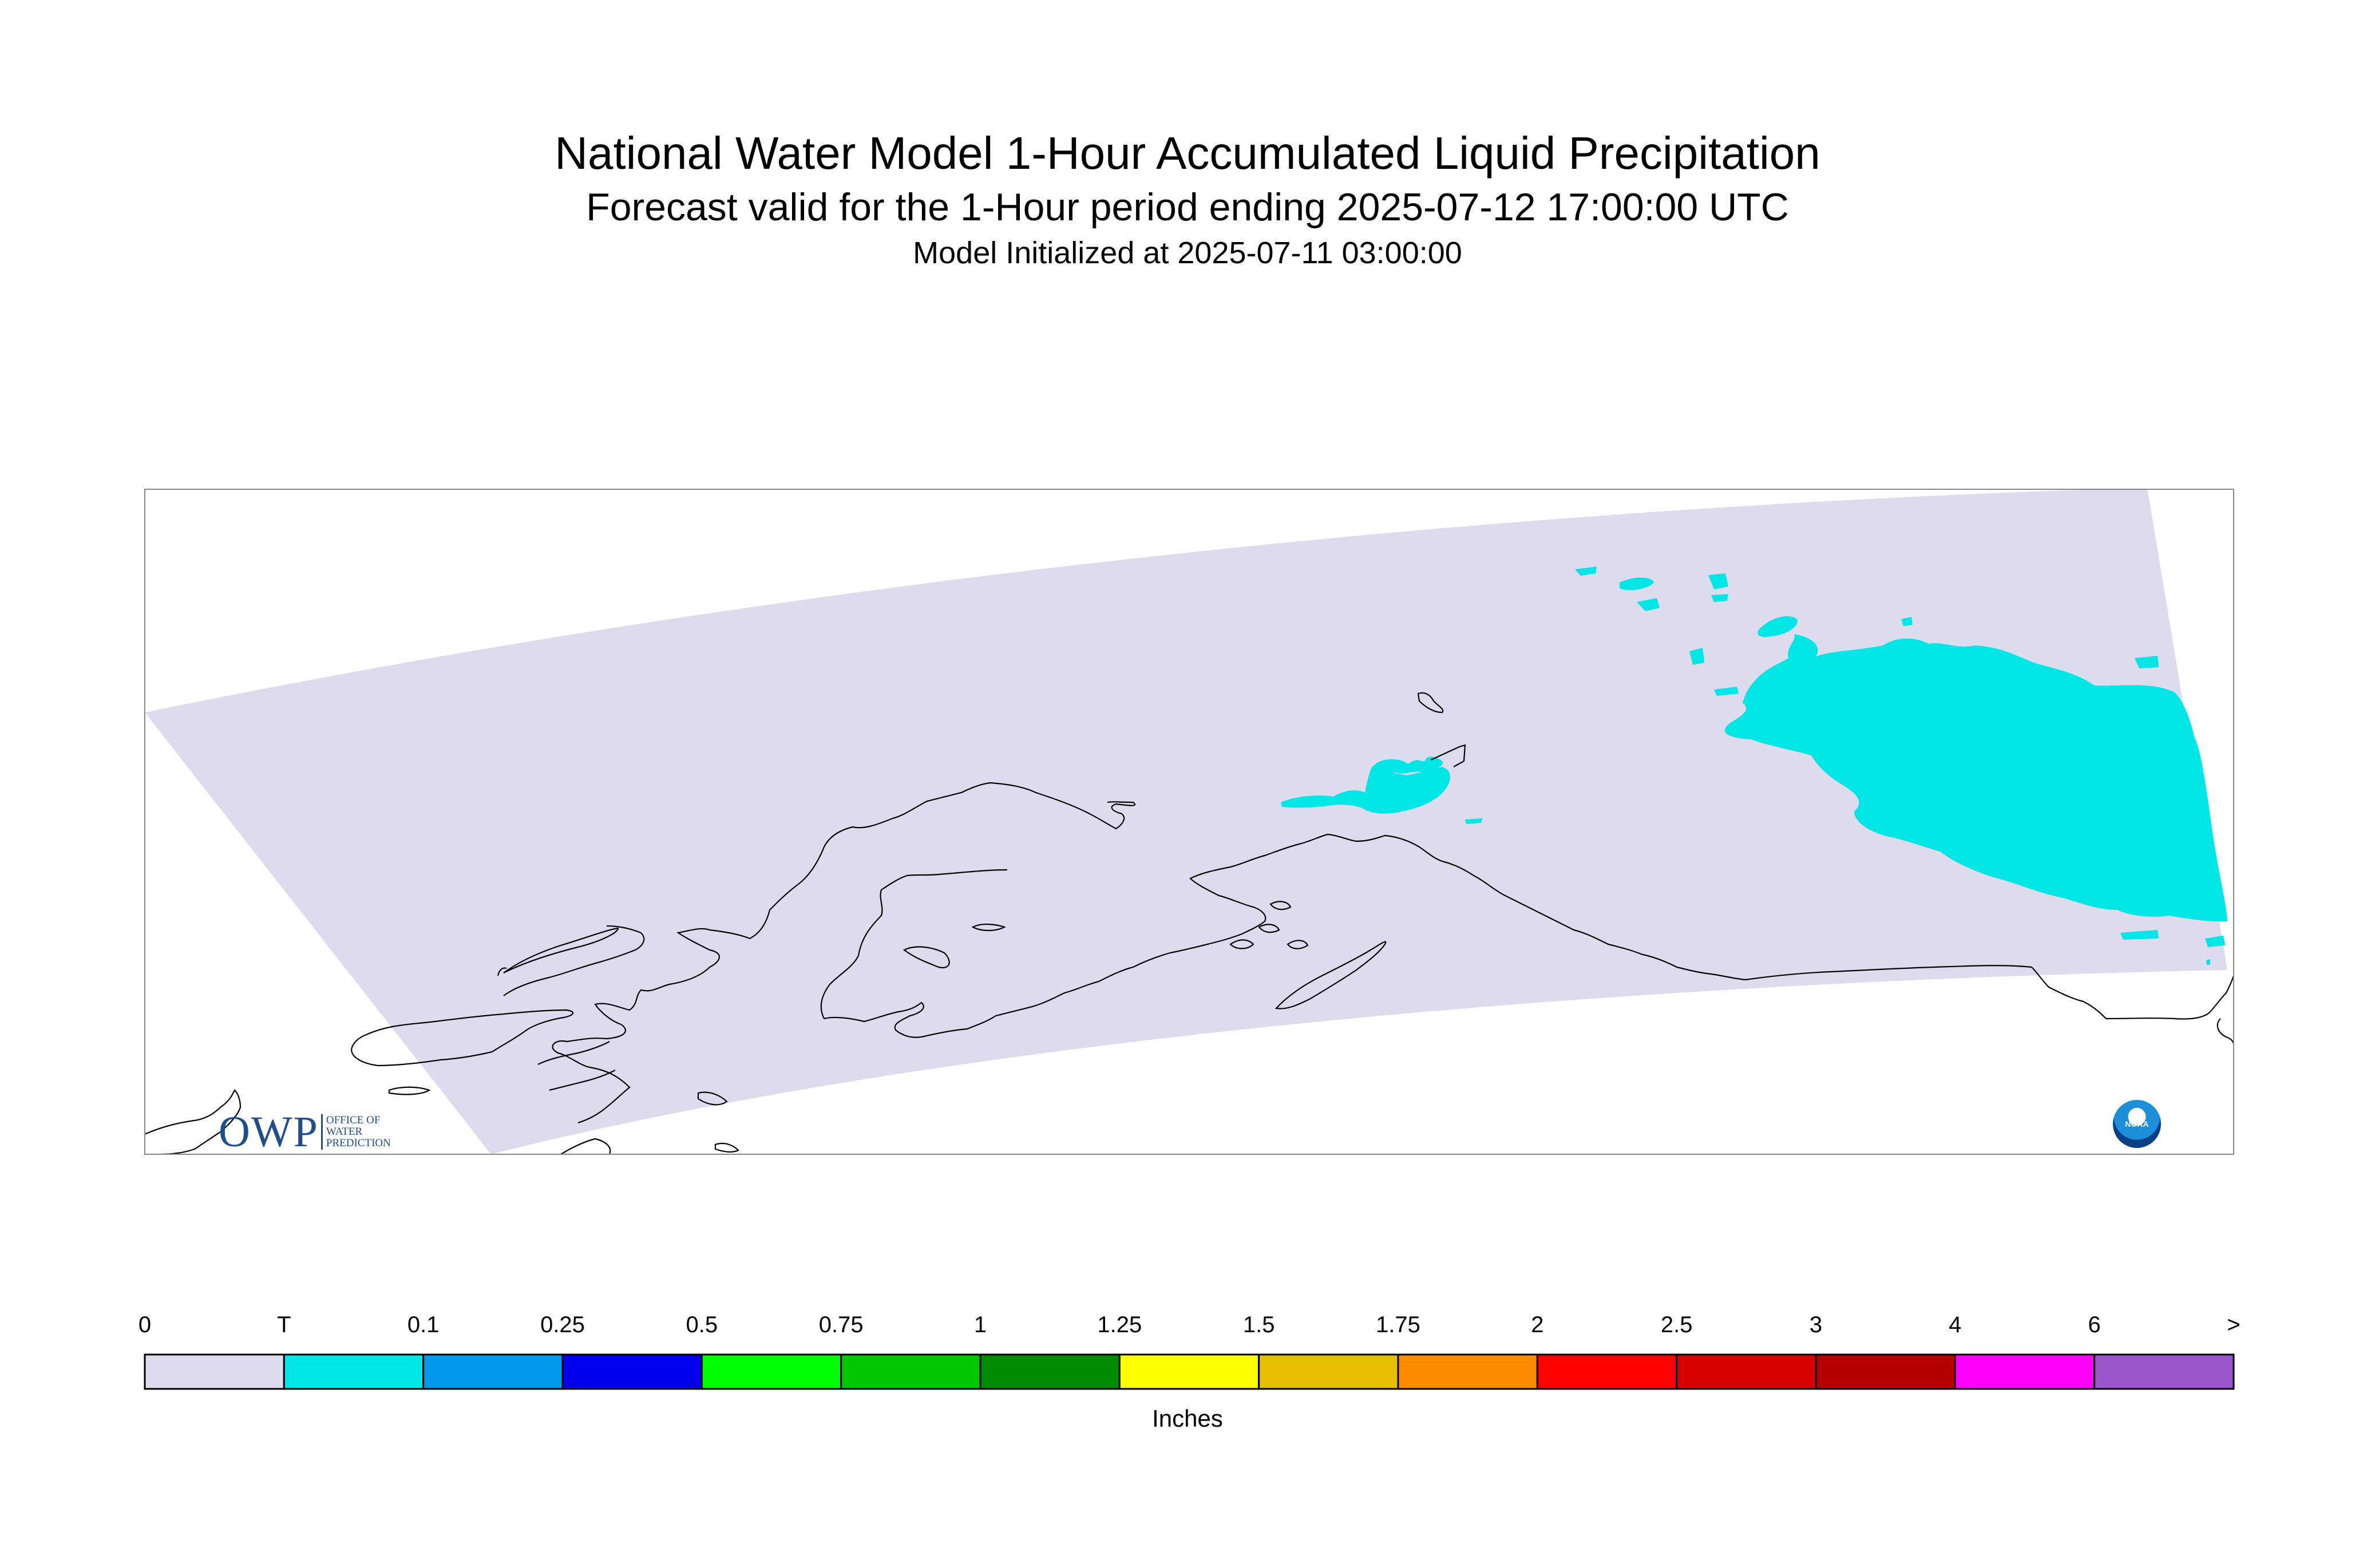 This screenshot has height=1568, width=2375. What do you see at coordinates (727, 1147) in the screenshot?
I see `coastline-sw-small` at bounding box center [727, 1147].